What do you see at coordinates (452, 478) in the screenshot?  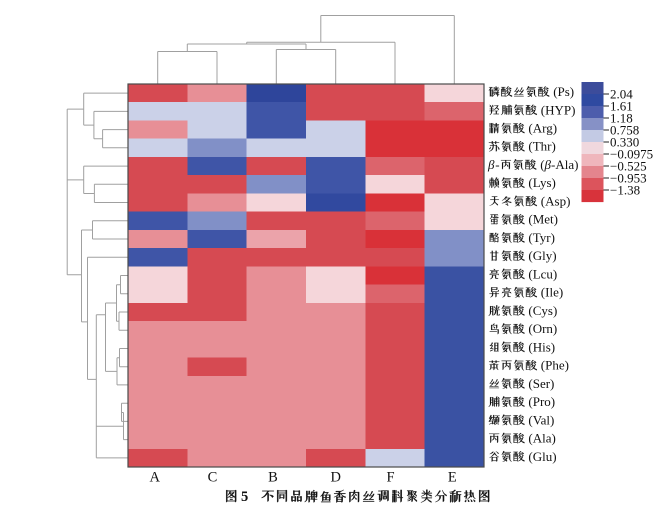 I see `svg-text: E` at bounding box center [452, 478].